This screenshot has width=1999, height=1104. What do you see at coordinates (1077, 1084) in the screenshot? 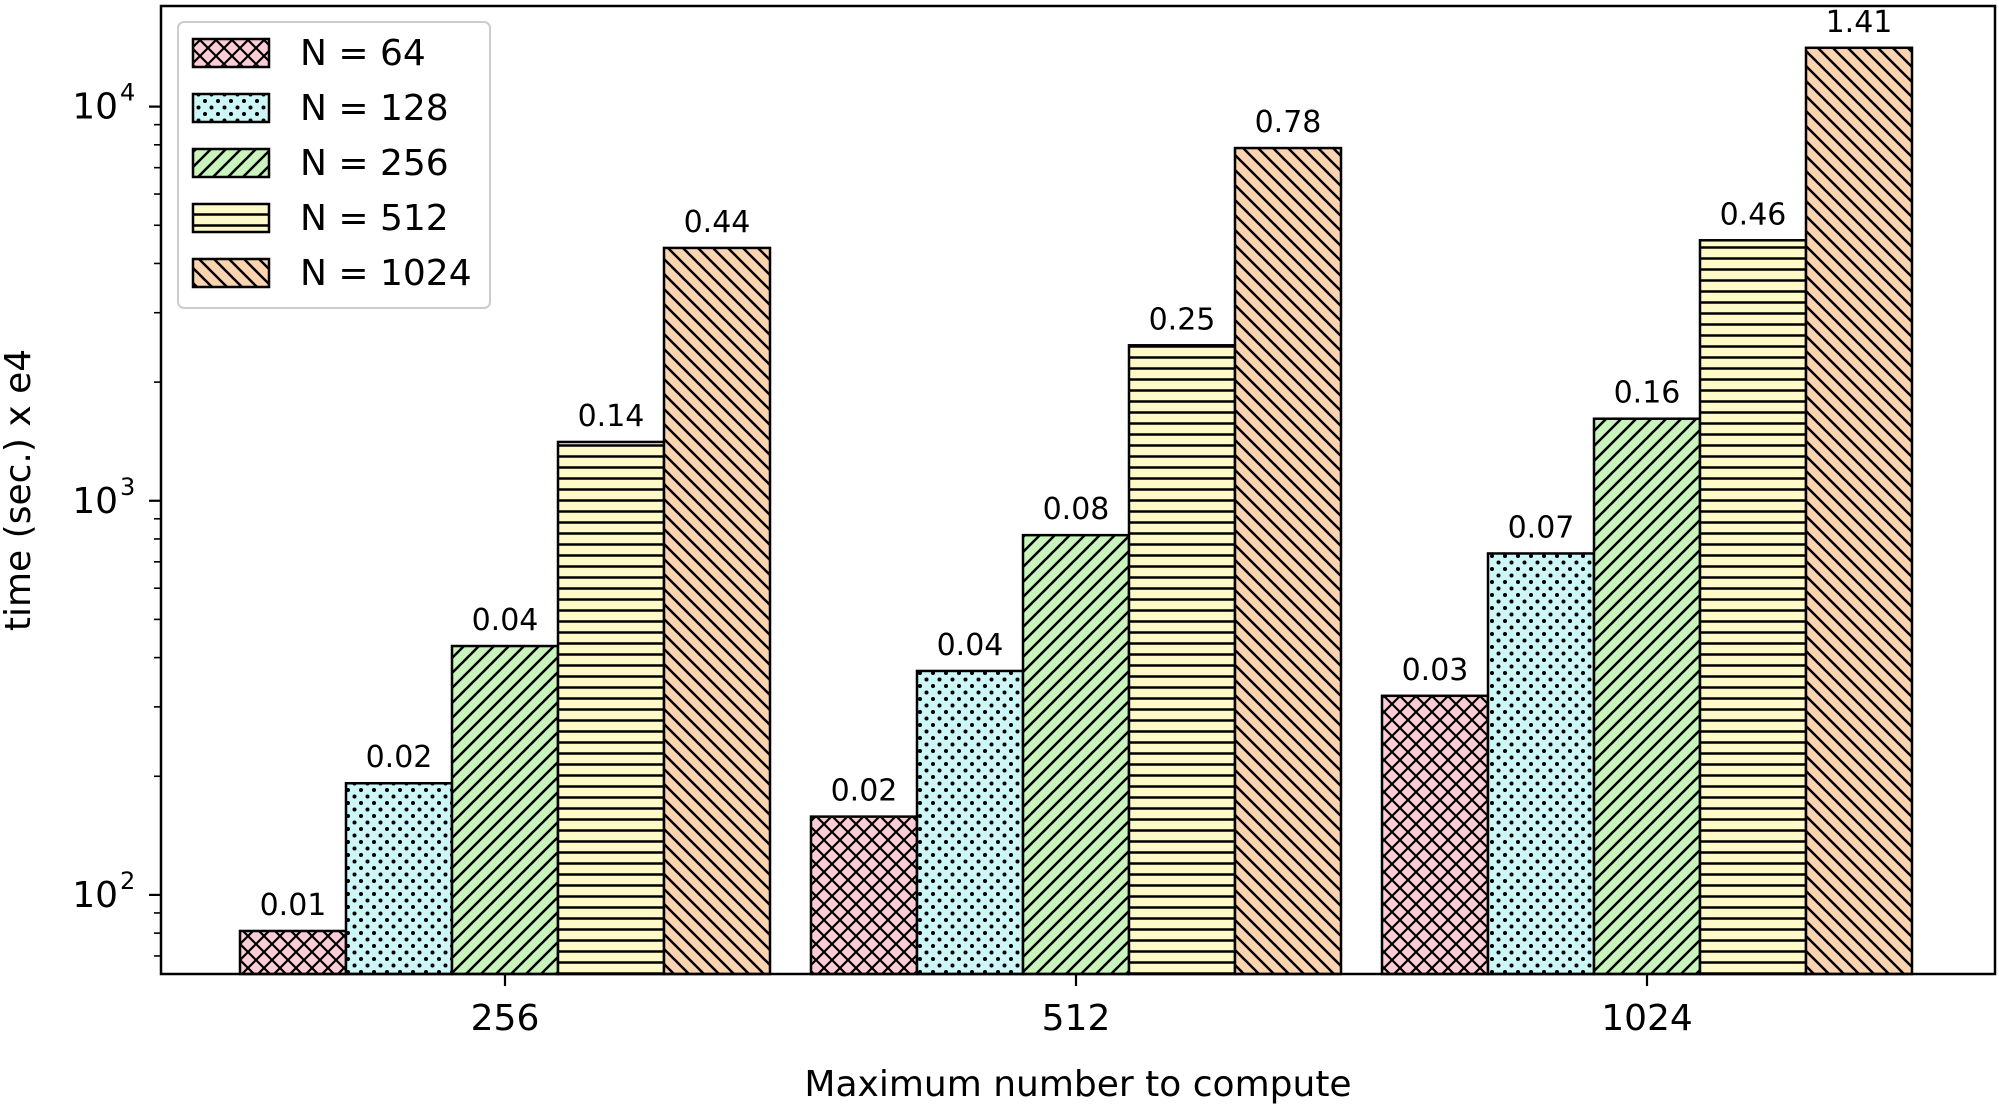
I see `x-axis-title: Maximum number to compute` at bounding box center [1077, 1084].